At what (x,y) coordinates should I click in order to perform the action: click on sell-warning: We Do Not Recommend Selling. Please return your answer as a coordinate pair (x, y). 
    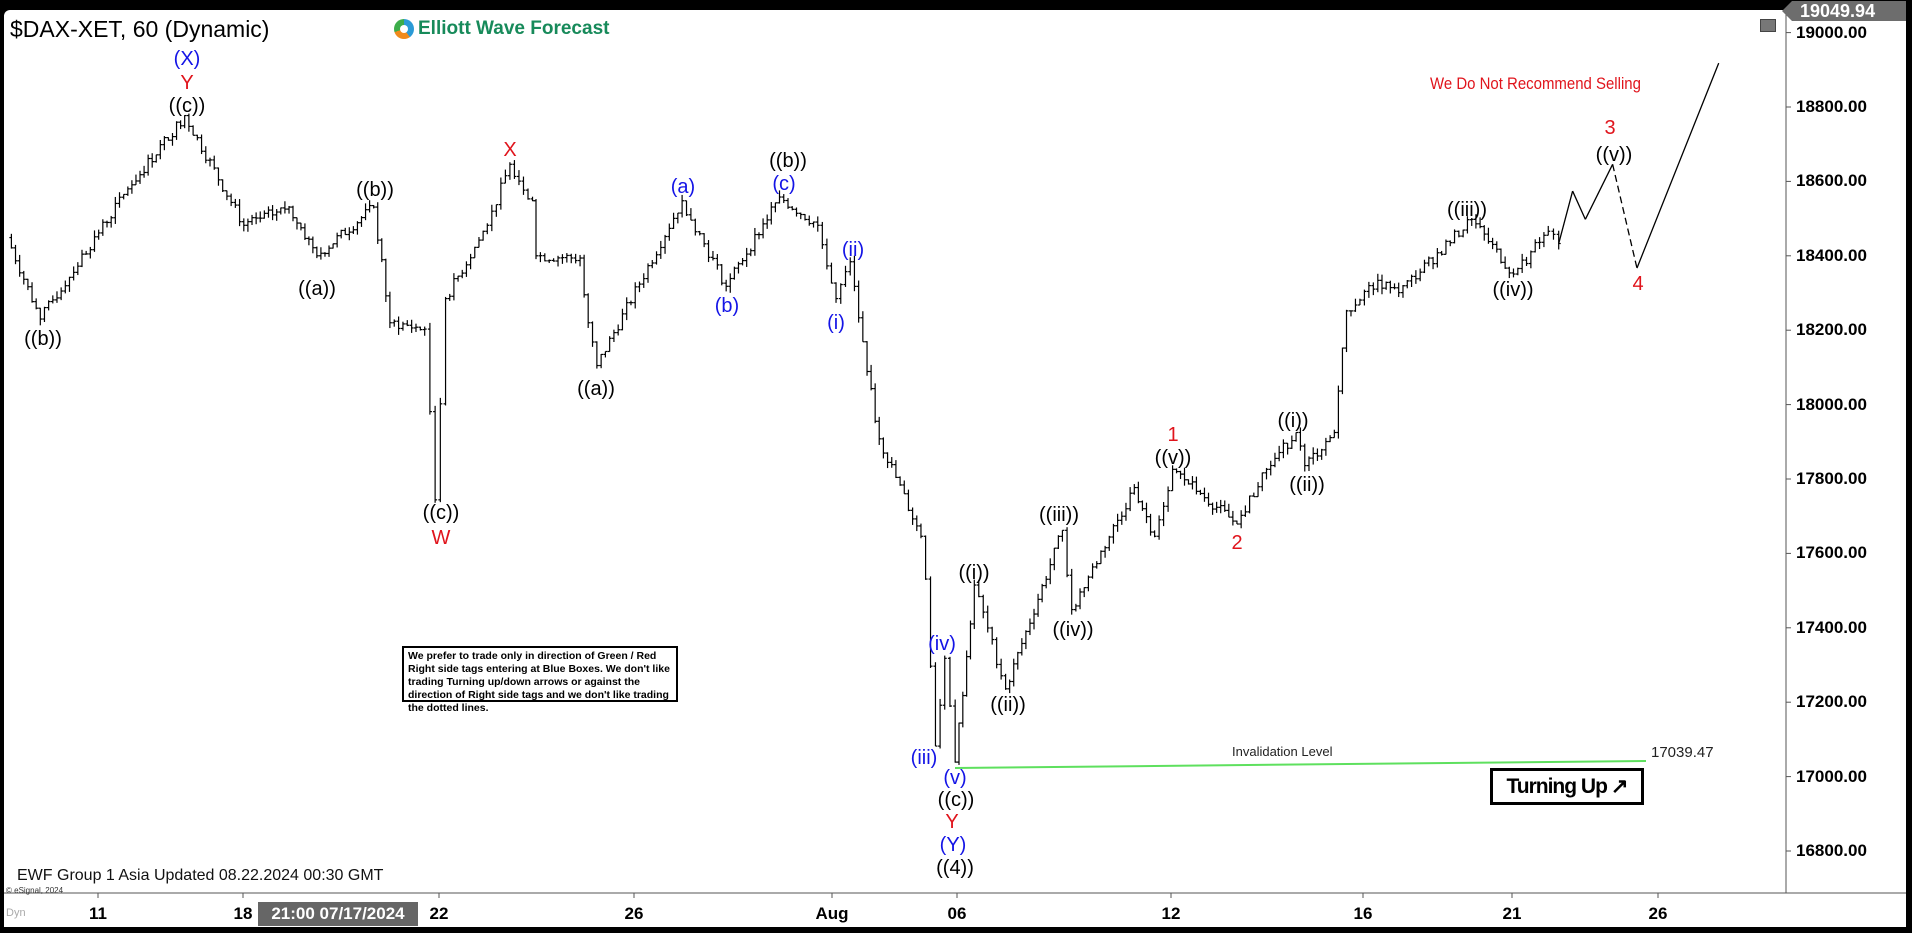
    Looking at the image, I should click on (1535, 83).